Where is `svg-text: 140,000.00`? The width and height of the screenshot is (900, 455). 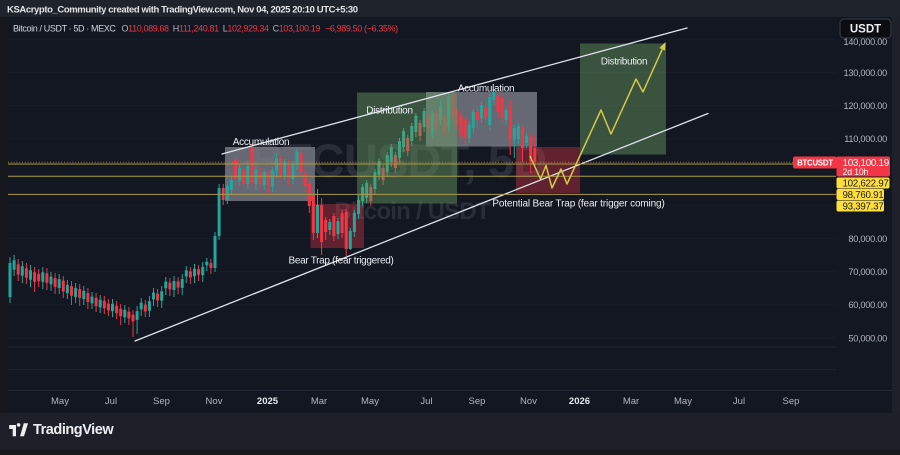 svg-text: 140,000.00 is located at coordinates (866, 42).